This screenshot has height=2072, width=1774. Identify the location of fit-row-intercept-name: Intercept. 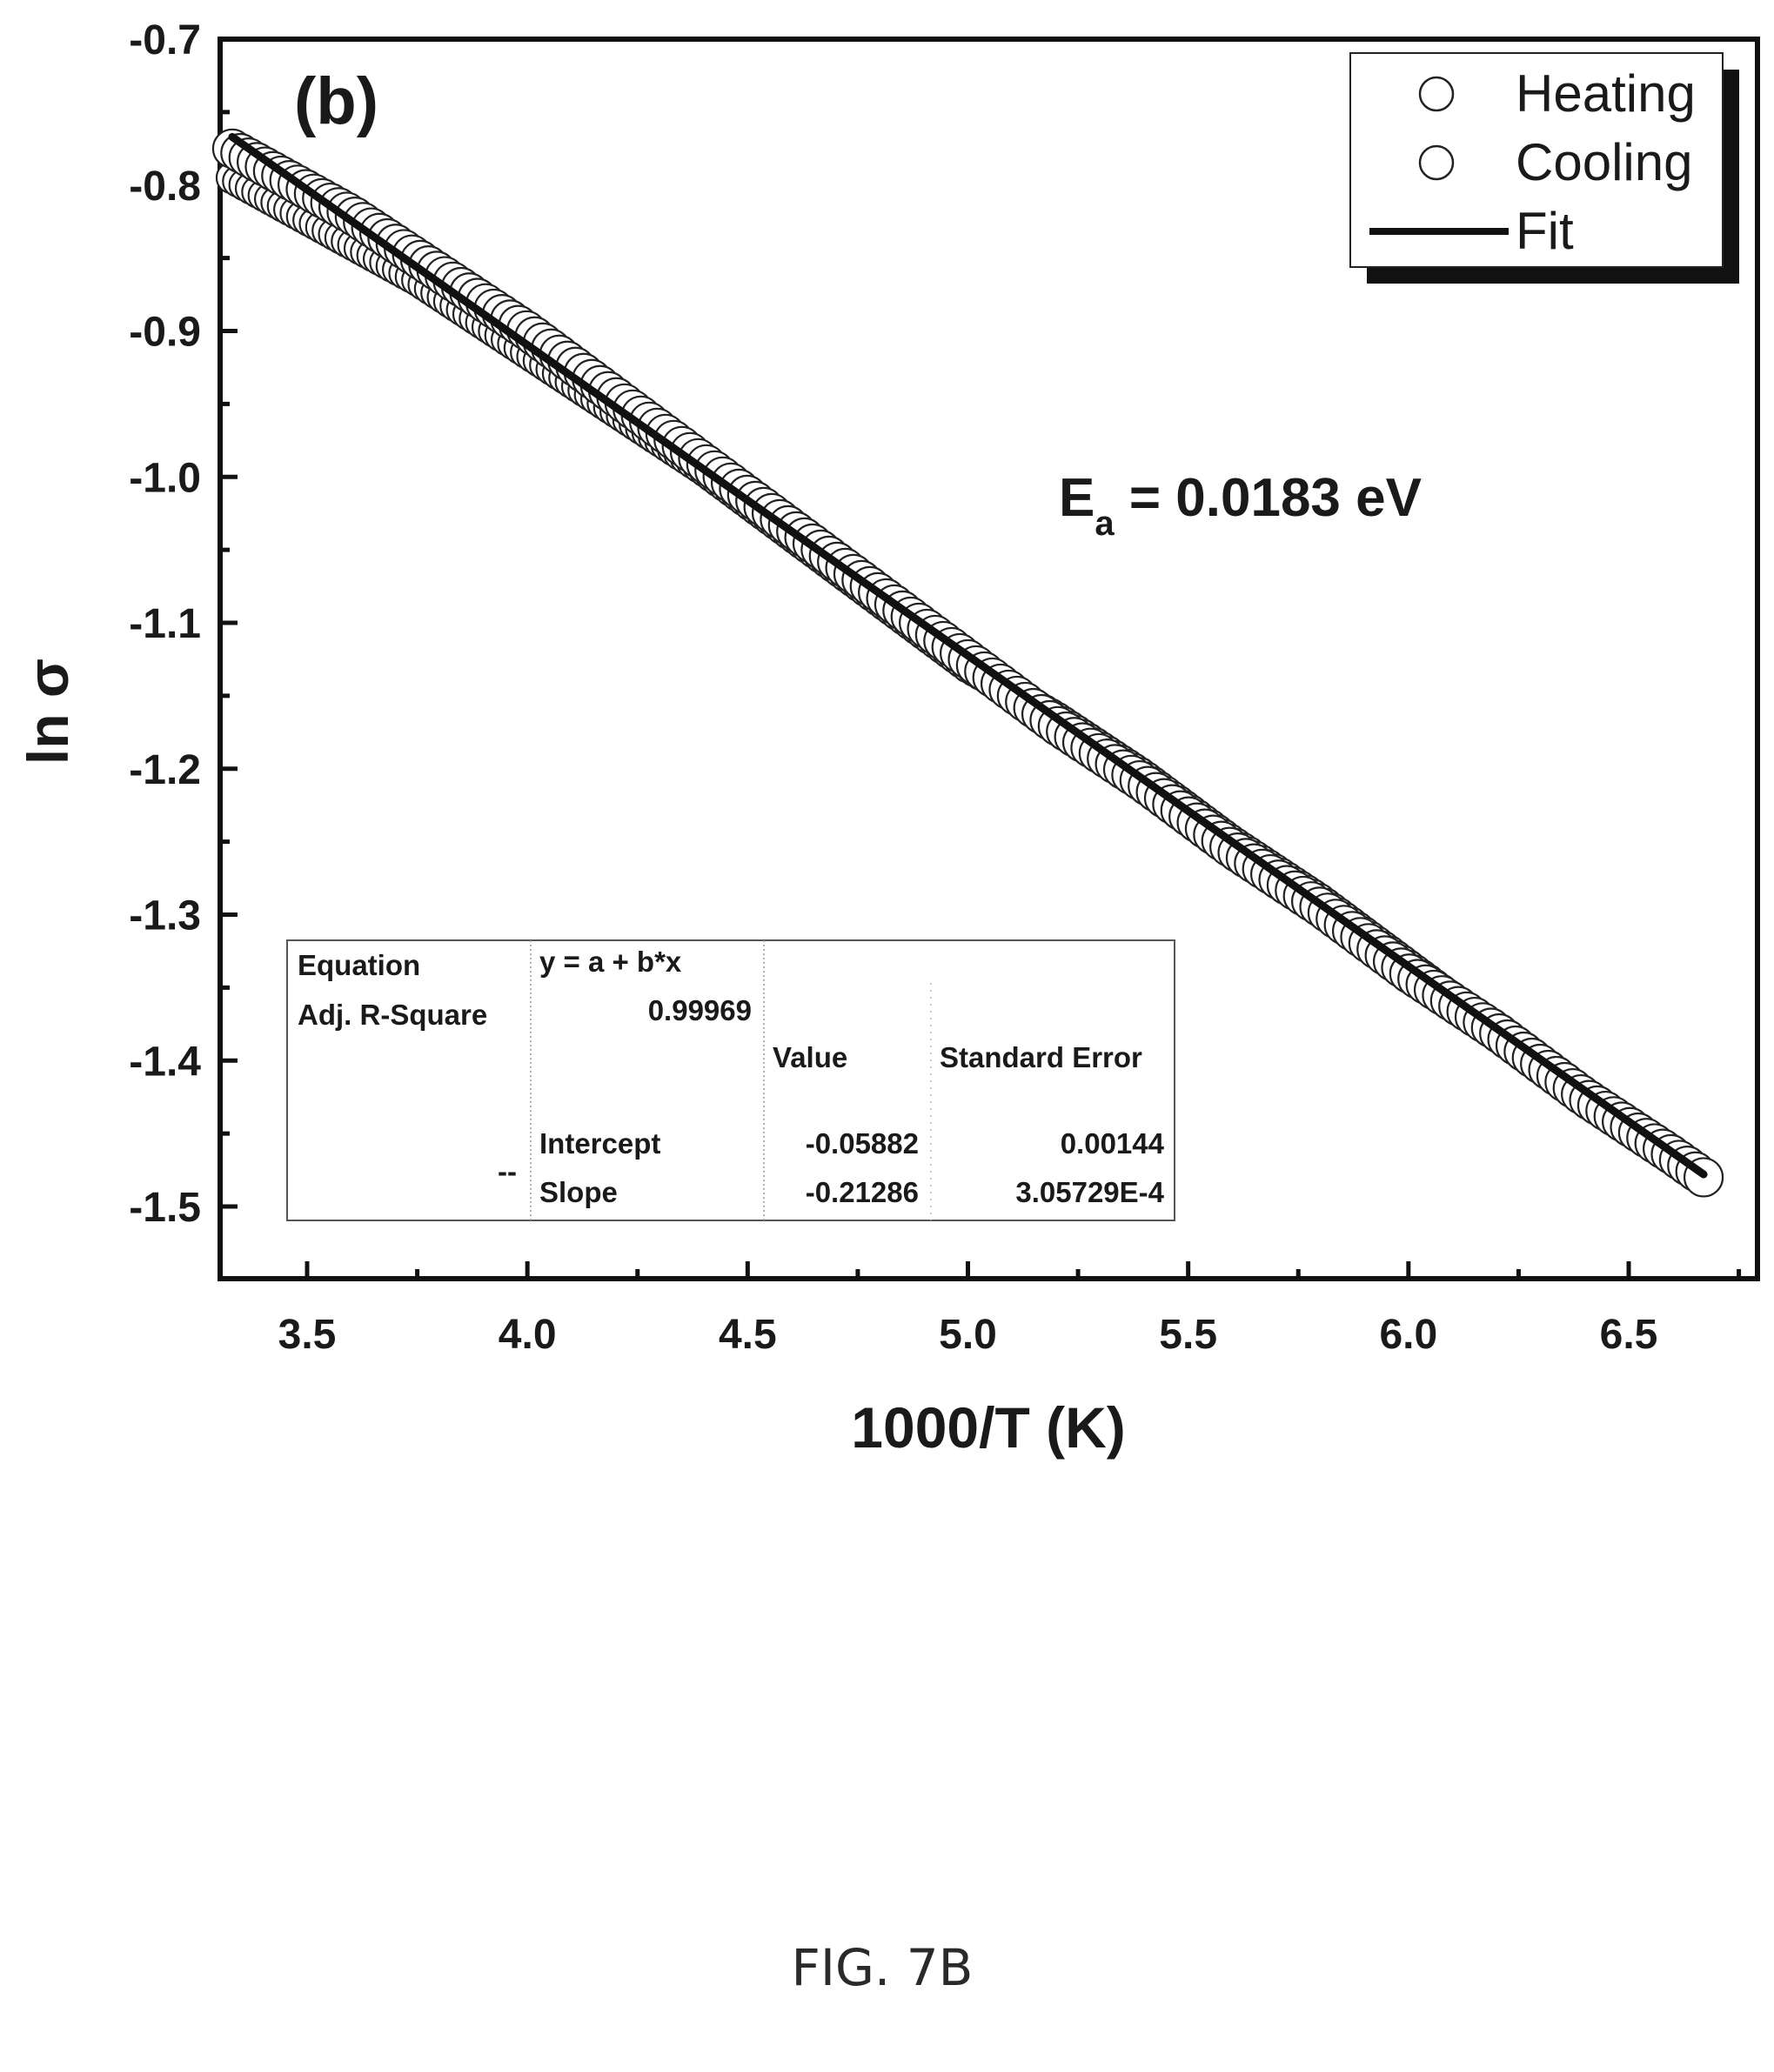
(599, 1143).